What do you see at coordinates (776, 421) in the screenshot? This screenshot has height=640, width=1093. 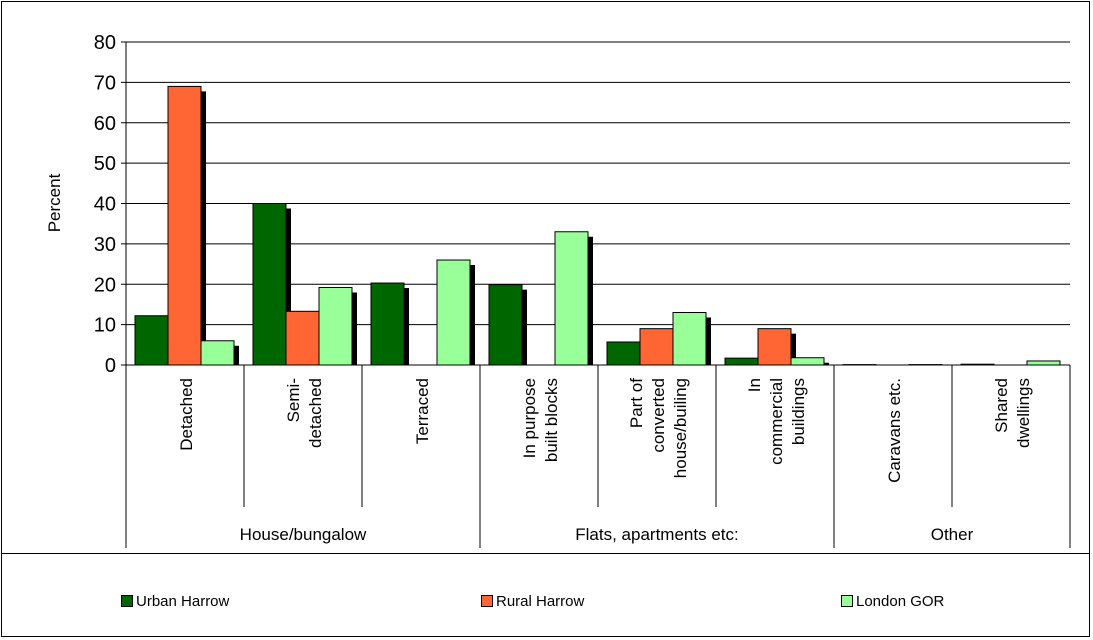 I see `x-category-label: commercial` at bounding box center [776, 421].